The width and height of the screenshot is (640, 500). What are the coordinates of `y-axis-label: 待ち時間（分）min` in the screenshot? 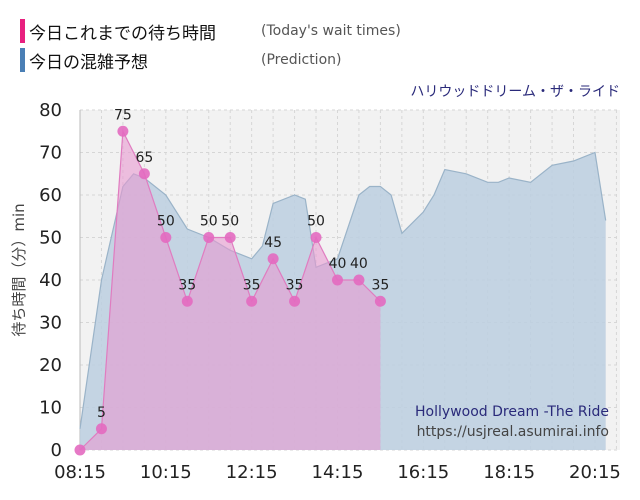 It's located at (19, 269).